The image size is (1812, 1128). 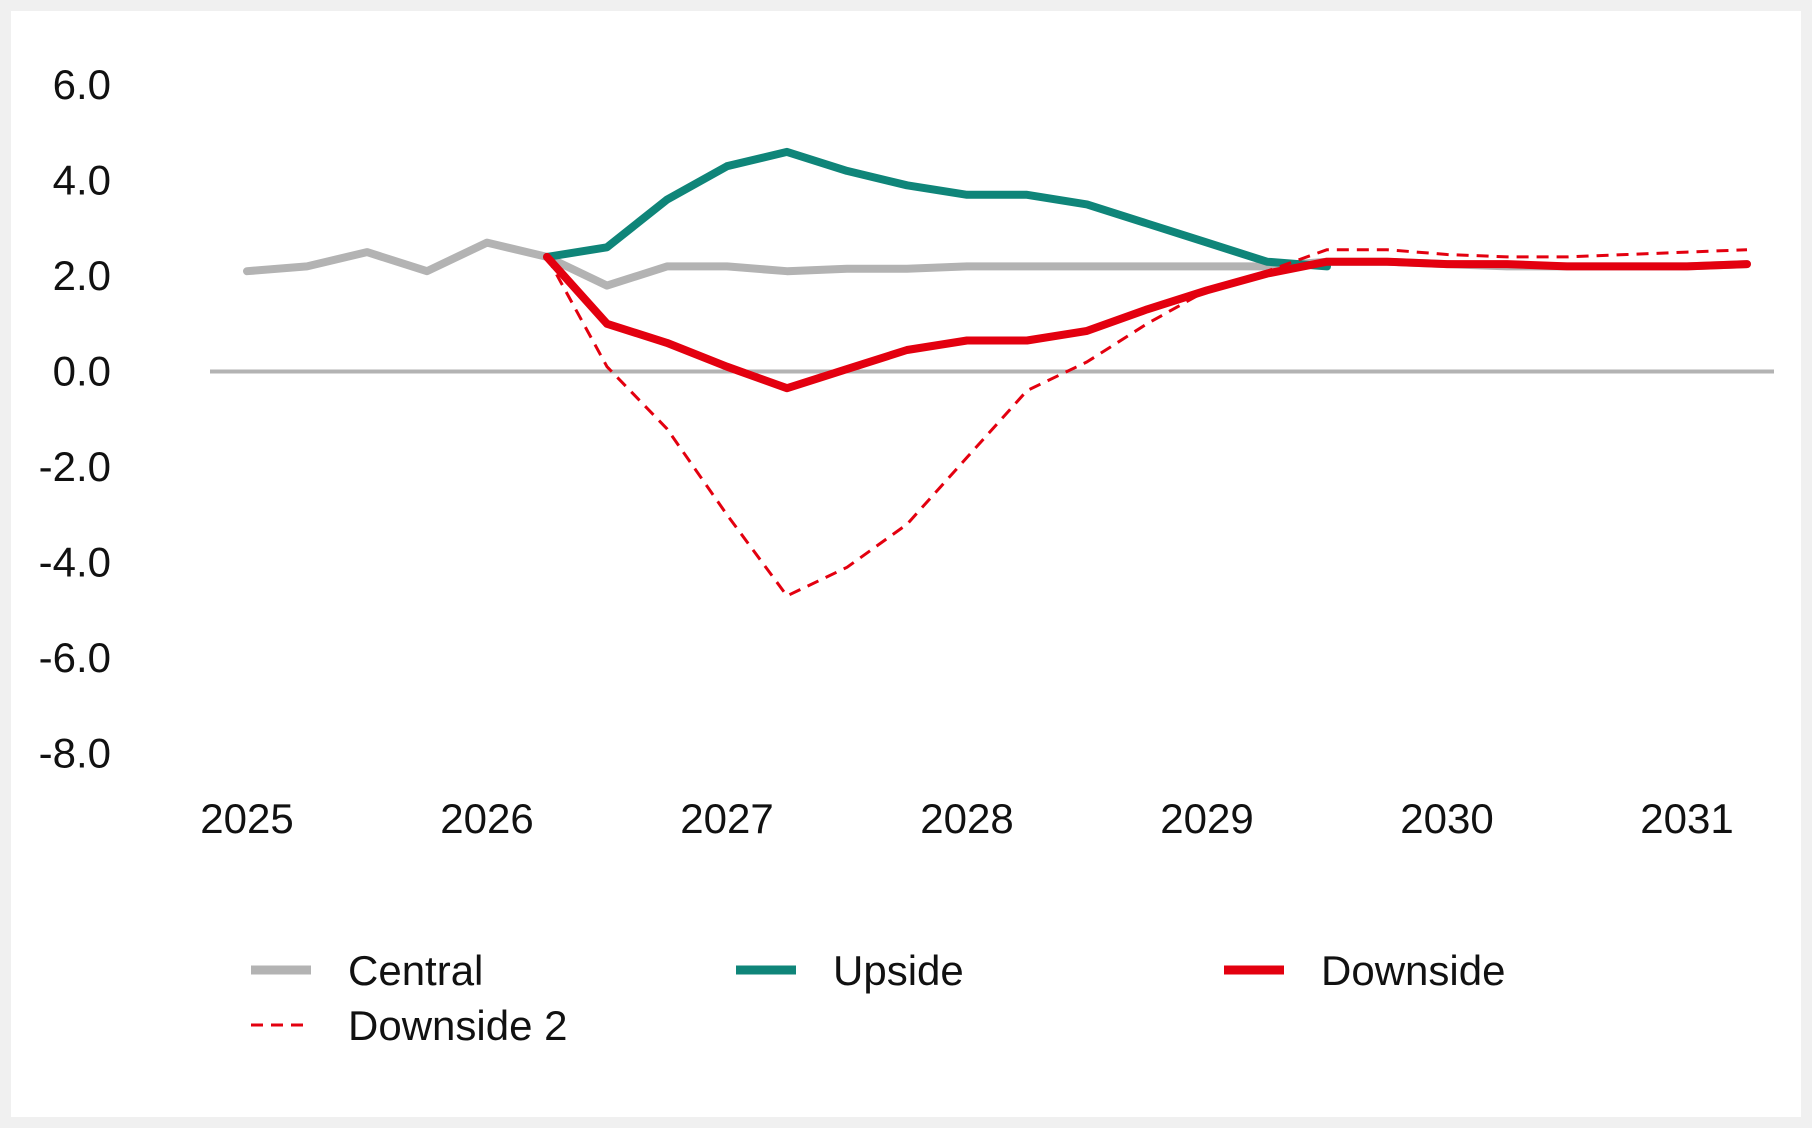 I want to click on x-tick-label: 2027, so click(x=726, y=818).